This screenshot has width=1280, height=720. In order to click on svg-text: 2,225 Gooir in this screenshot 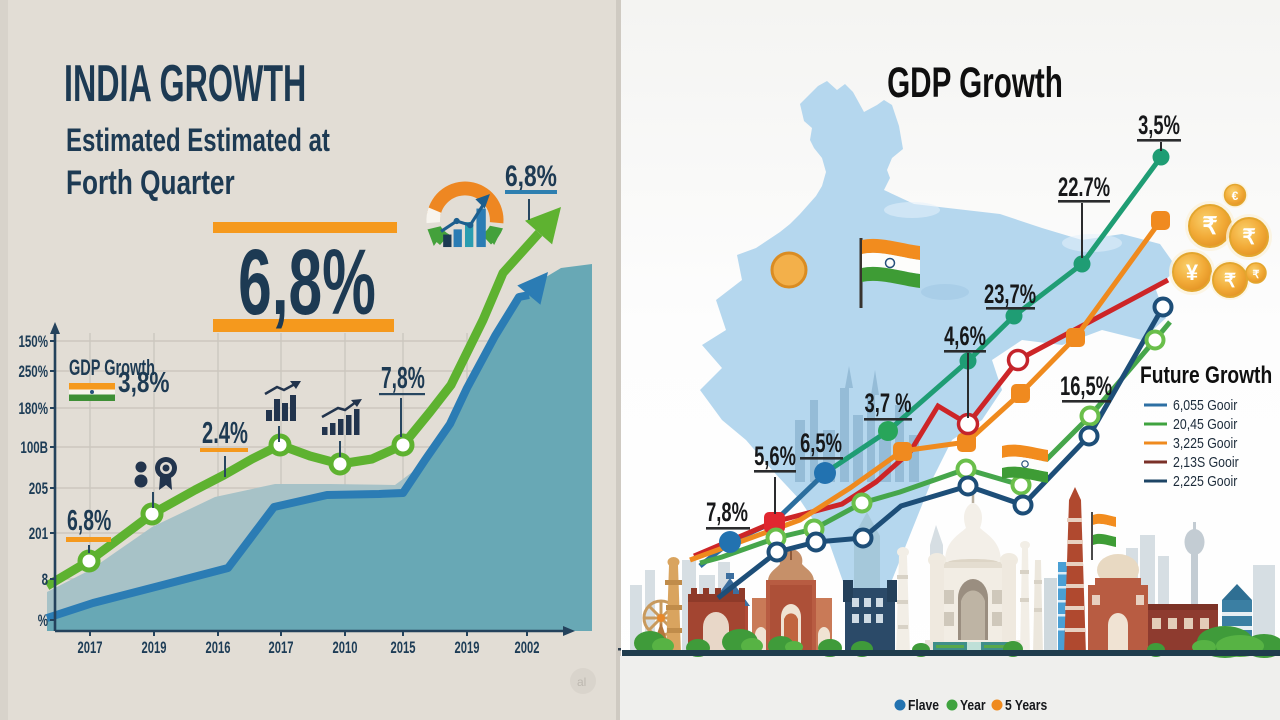, I will do `click(1205, 481)`.